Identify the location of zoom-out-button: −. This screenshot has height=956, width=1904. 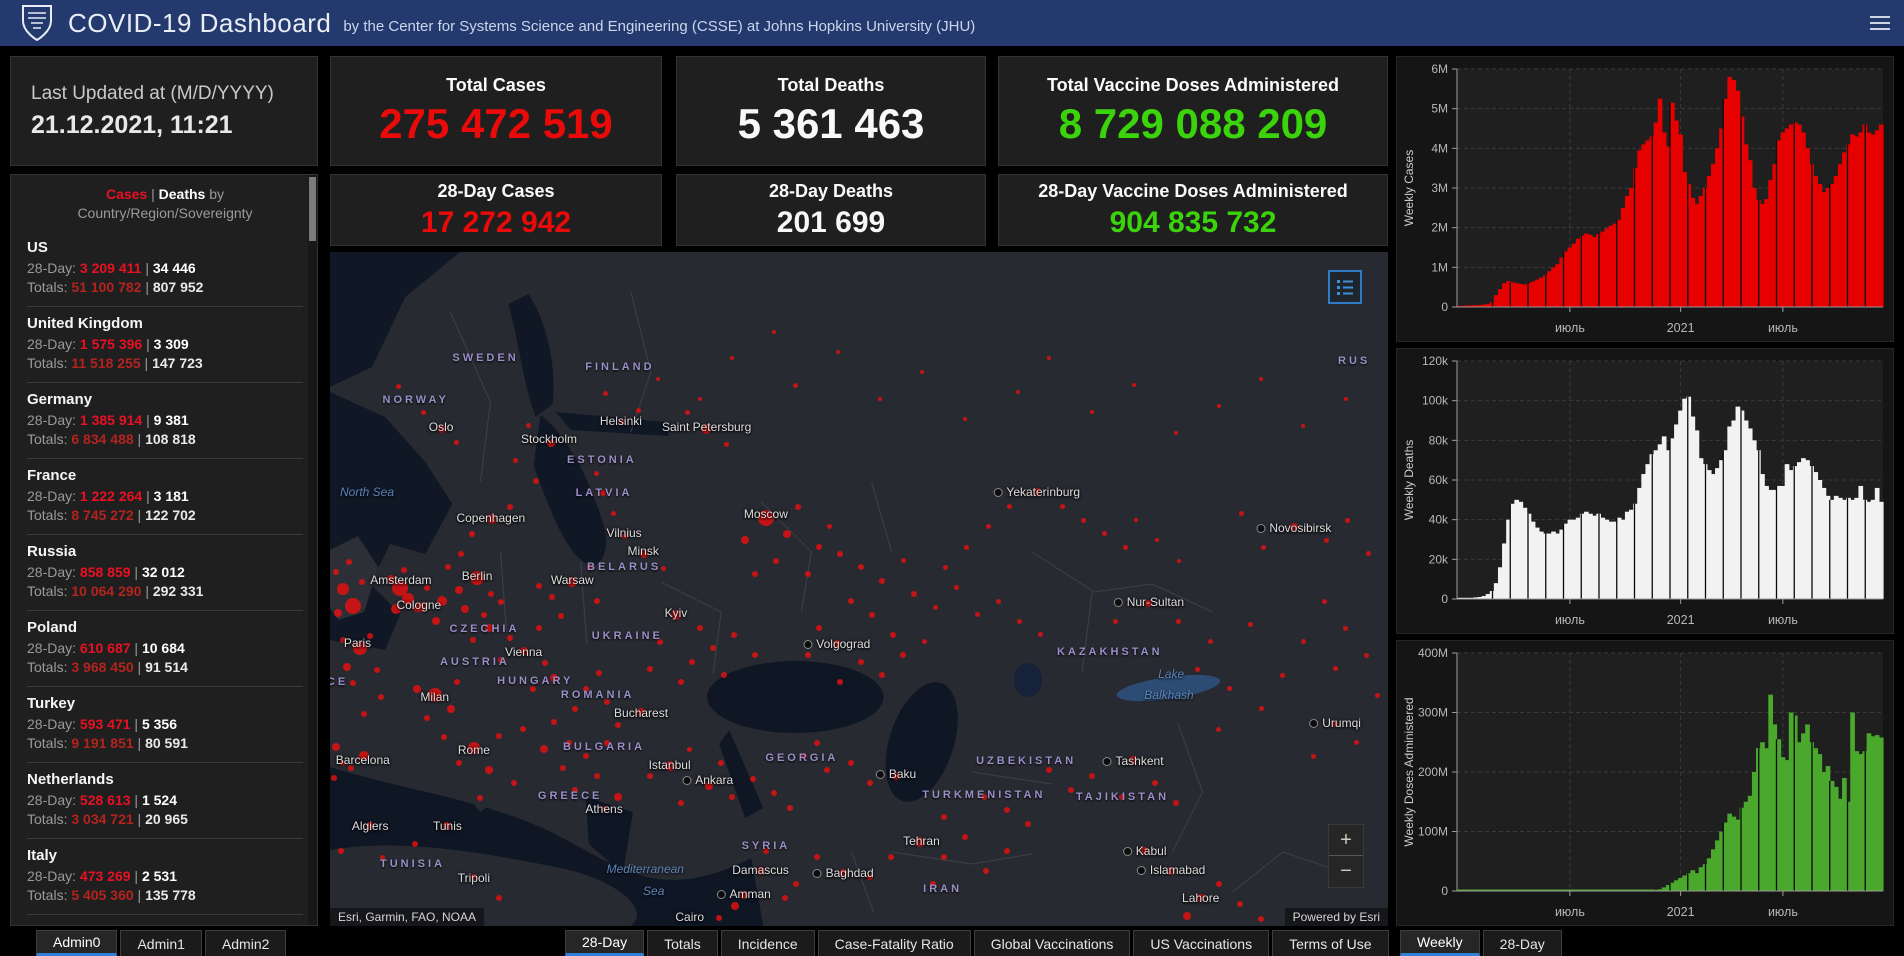
(1346, 871).